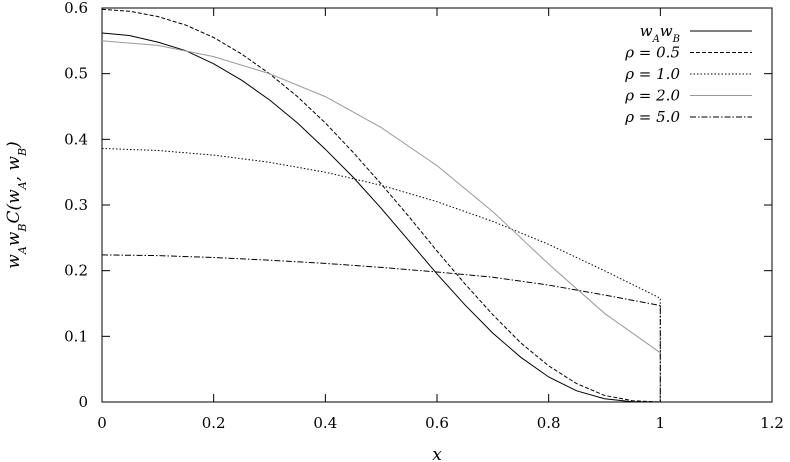 The width and height of the screenshot is (790, 462). I want to click on x-tick-label: 0.2, so click(214, 423).